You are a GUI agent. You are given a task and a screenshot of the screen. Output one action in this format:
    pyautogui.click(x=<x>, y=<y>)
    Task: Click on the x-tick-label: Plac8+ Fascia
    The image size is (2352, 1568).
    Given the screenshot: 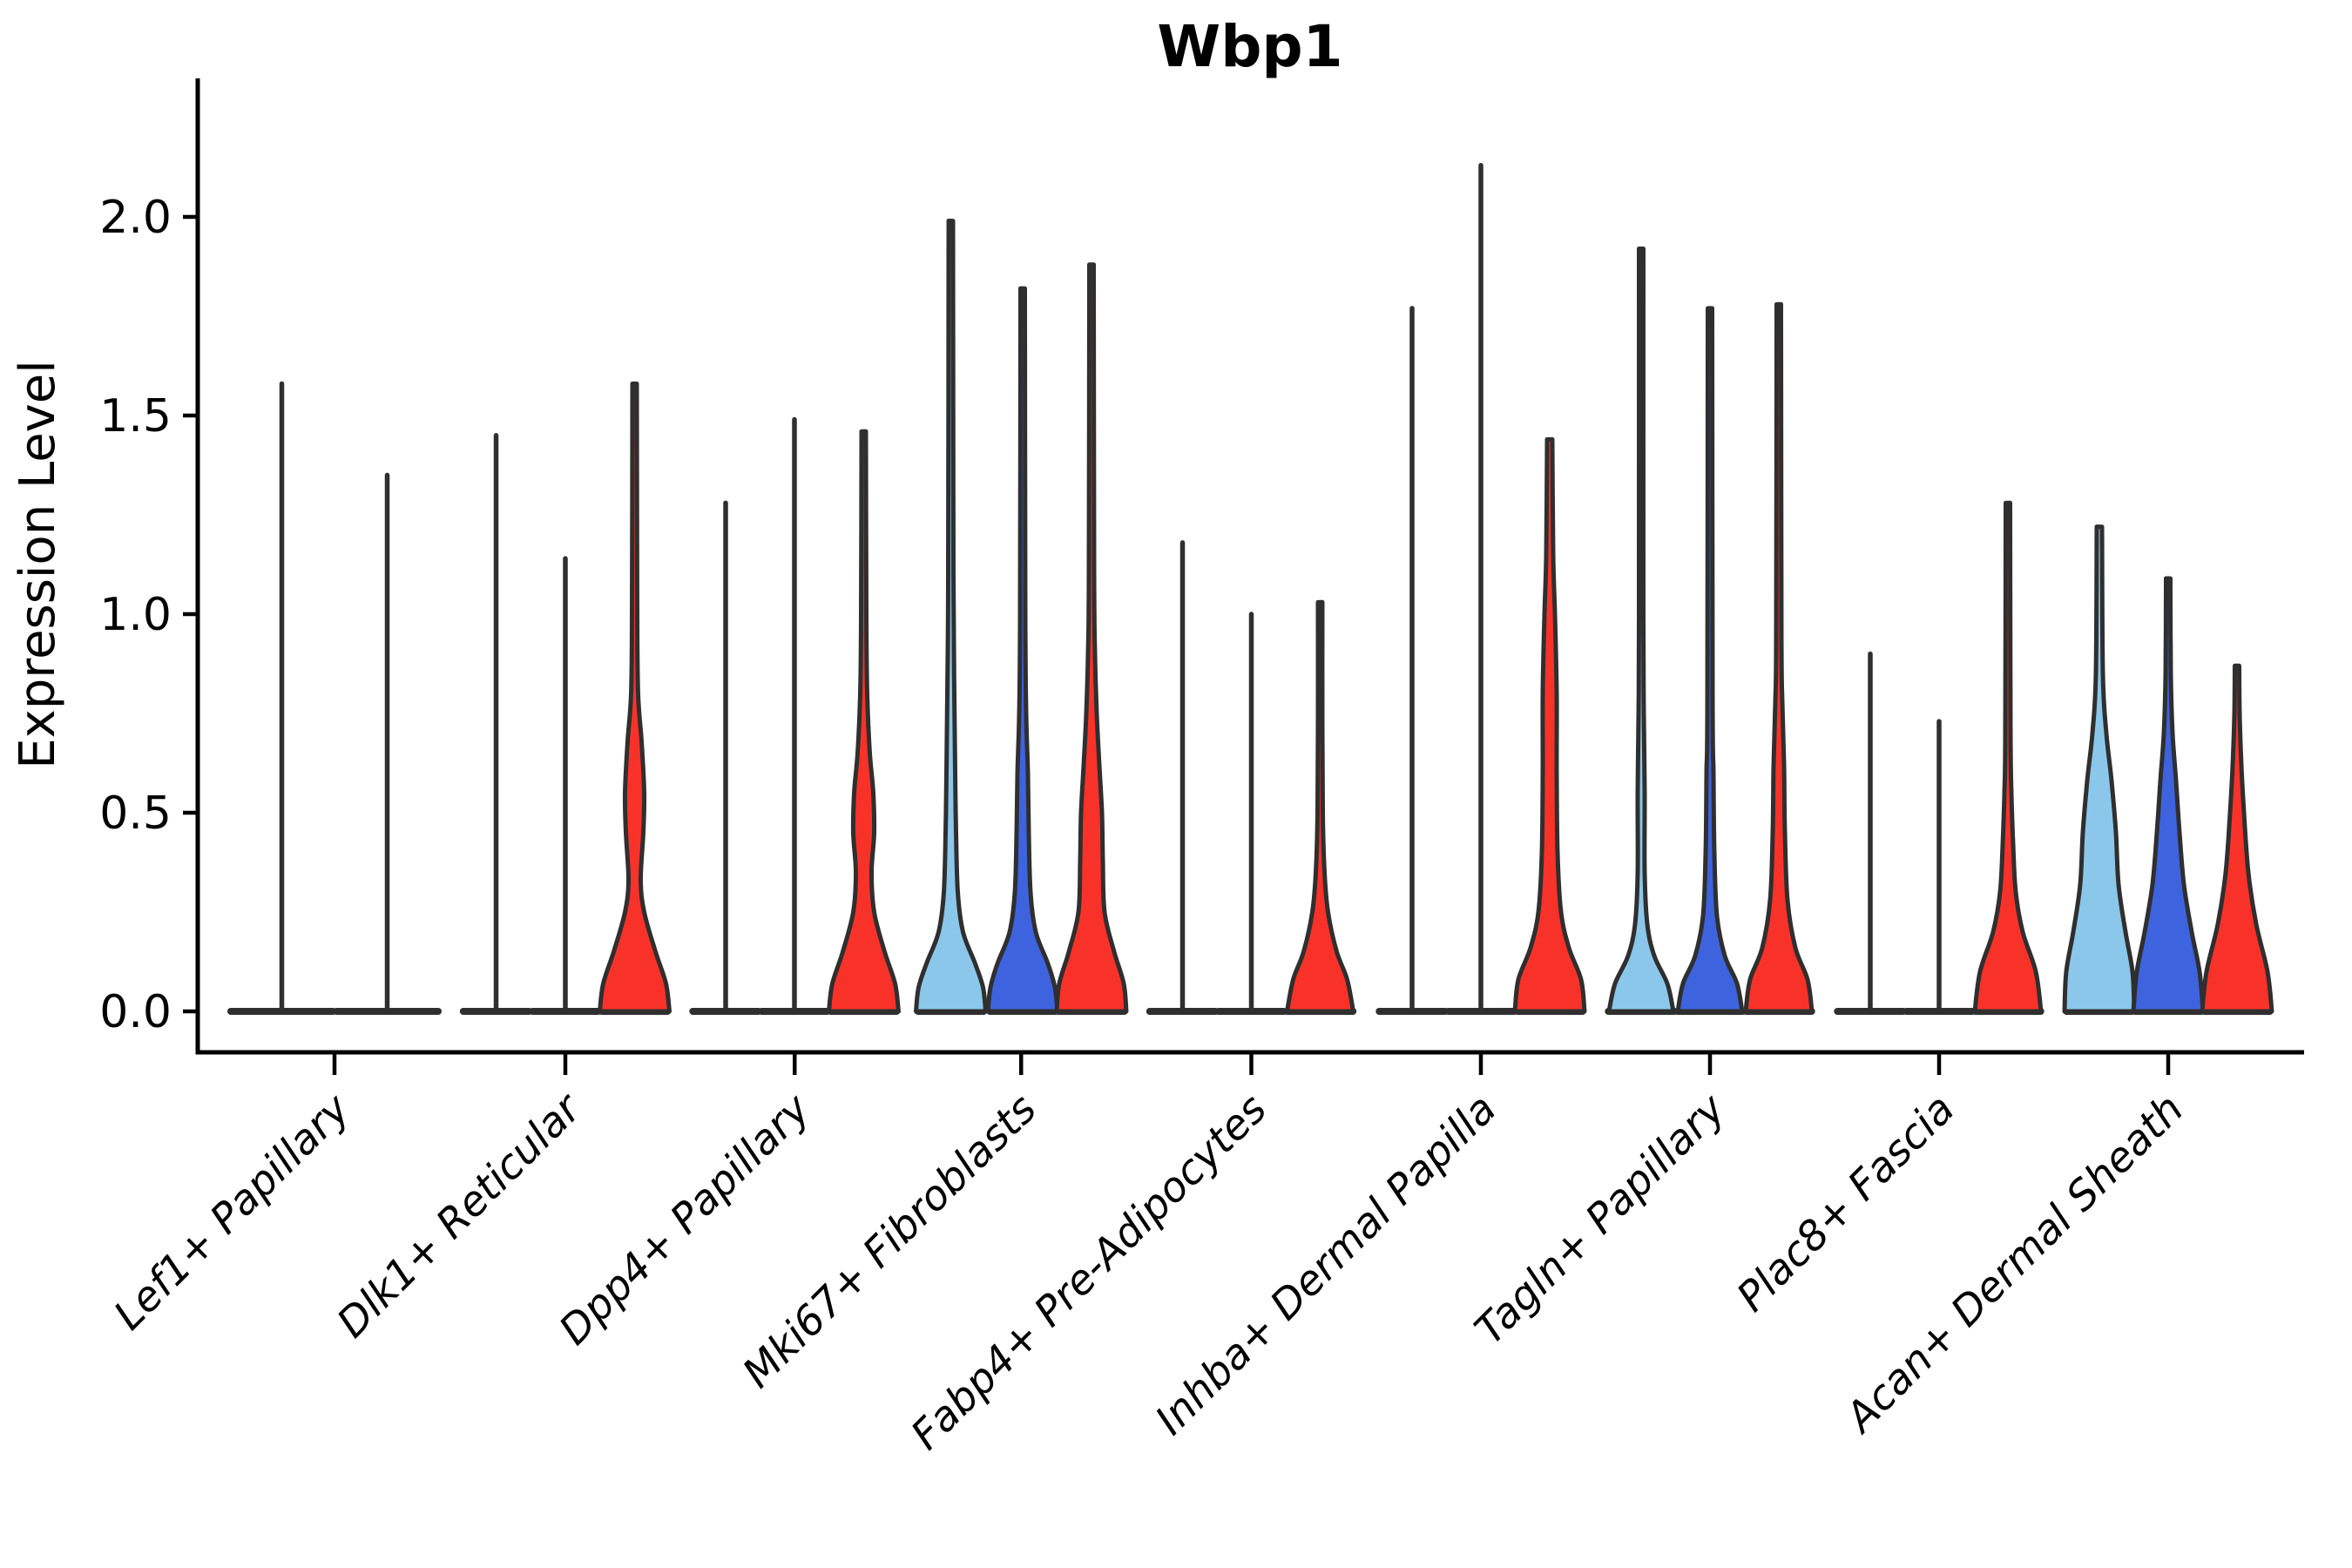 What is the action you would take?
    pyautogui.click(x=1845, y=1203)
    